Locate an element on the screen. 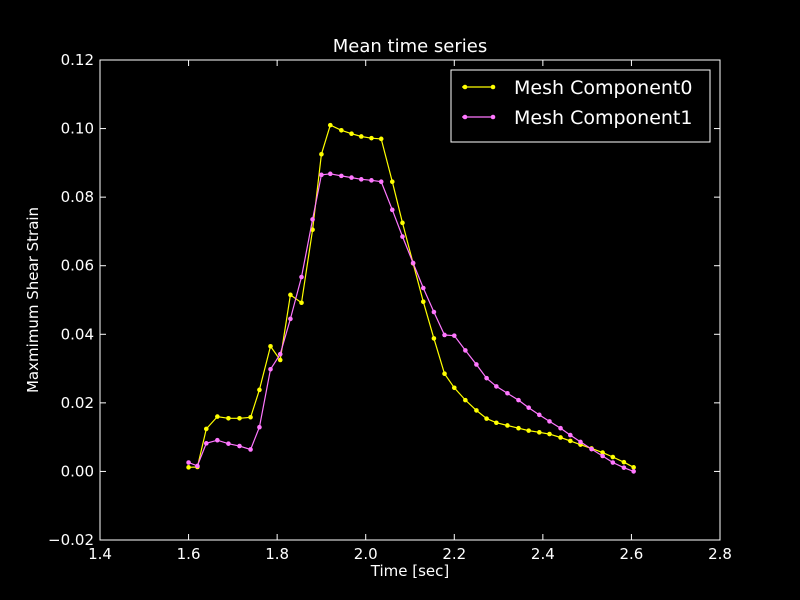  x-tick-label: 2.0 is located at coordinates (366, 554).